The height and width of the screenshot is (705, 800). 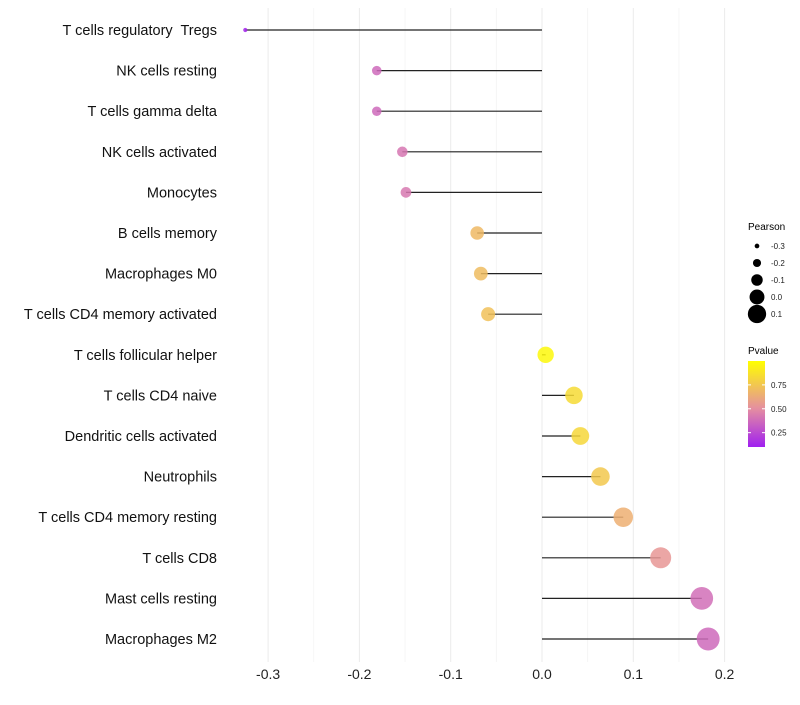 I want to click on legend-size-label: 0.1, so click(x=777, y=314).